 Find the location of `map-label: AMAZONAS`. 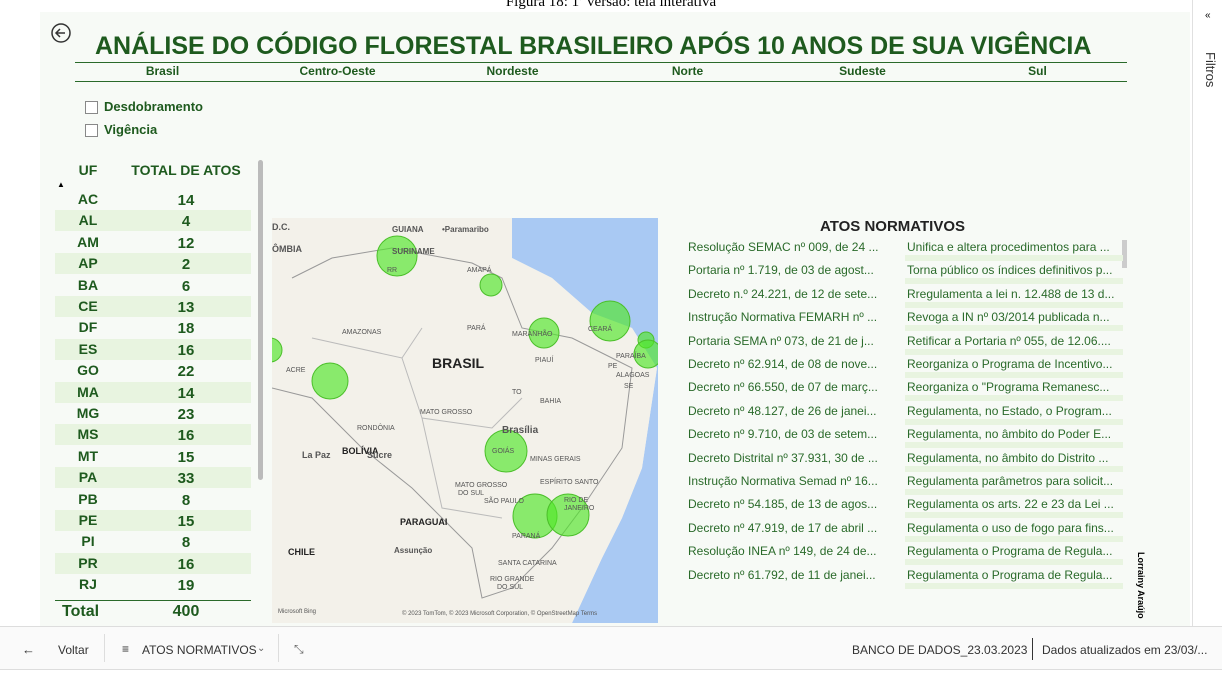

map-label: AMAZONAS is located at coordinates (362, 332).